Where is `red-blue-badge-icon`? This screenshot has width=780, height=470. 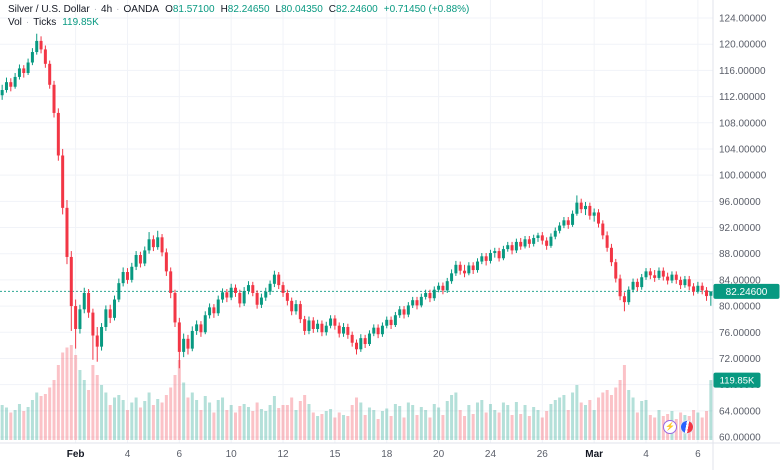 red-blue-badge-icon is located at coordinates (687, 427).